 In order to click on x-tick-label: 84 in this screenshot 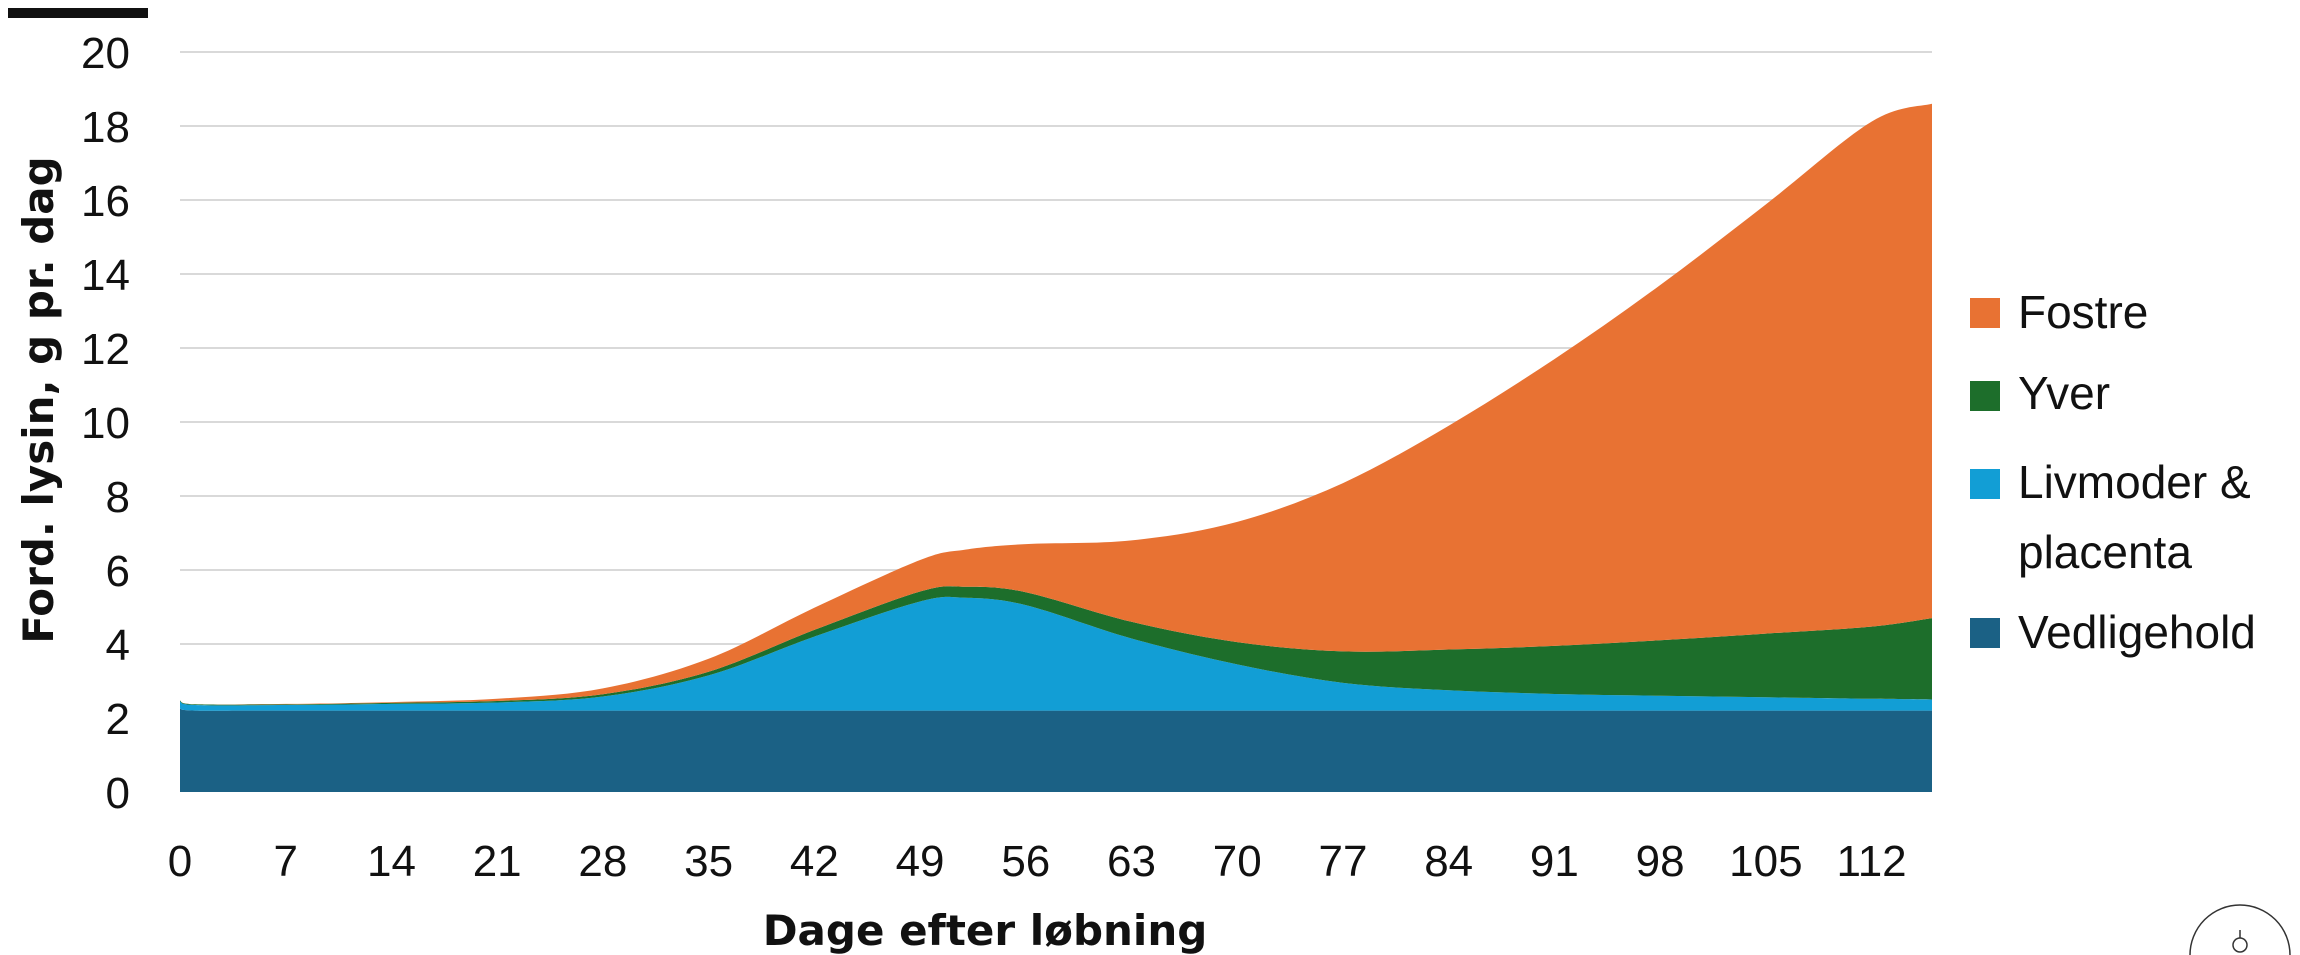, I will do `click(1448, 861)`.